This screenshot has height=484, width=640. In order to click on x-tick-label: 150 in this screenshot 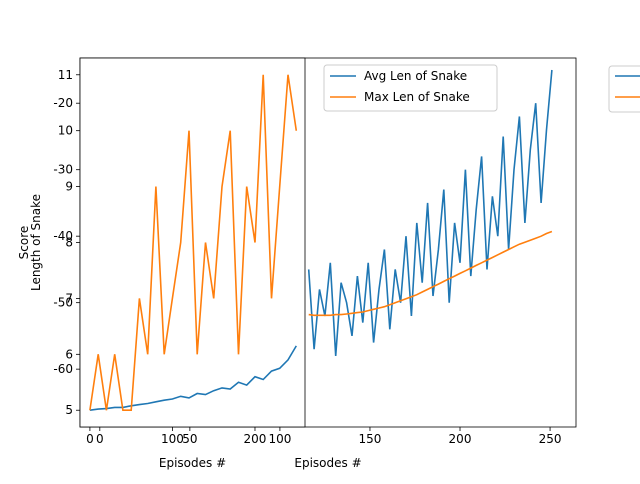, I will do `click(370, 439)`.